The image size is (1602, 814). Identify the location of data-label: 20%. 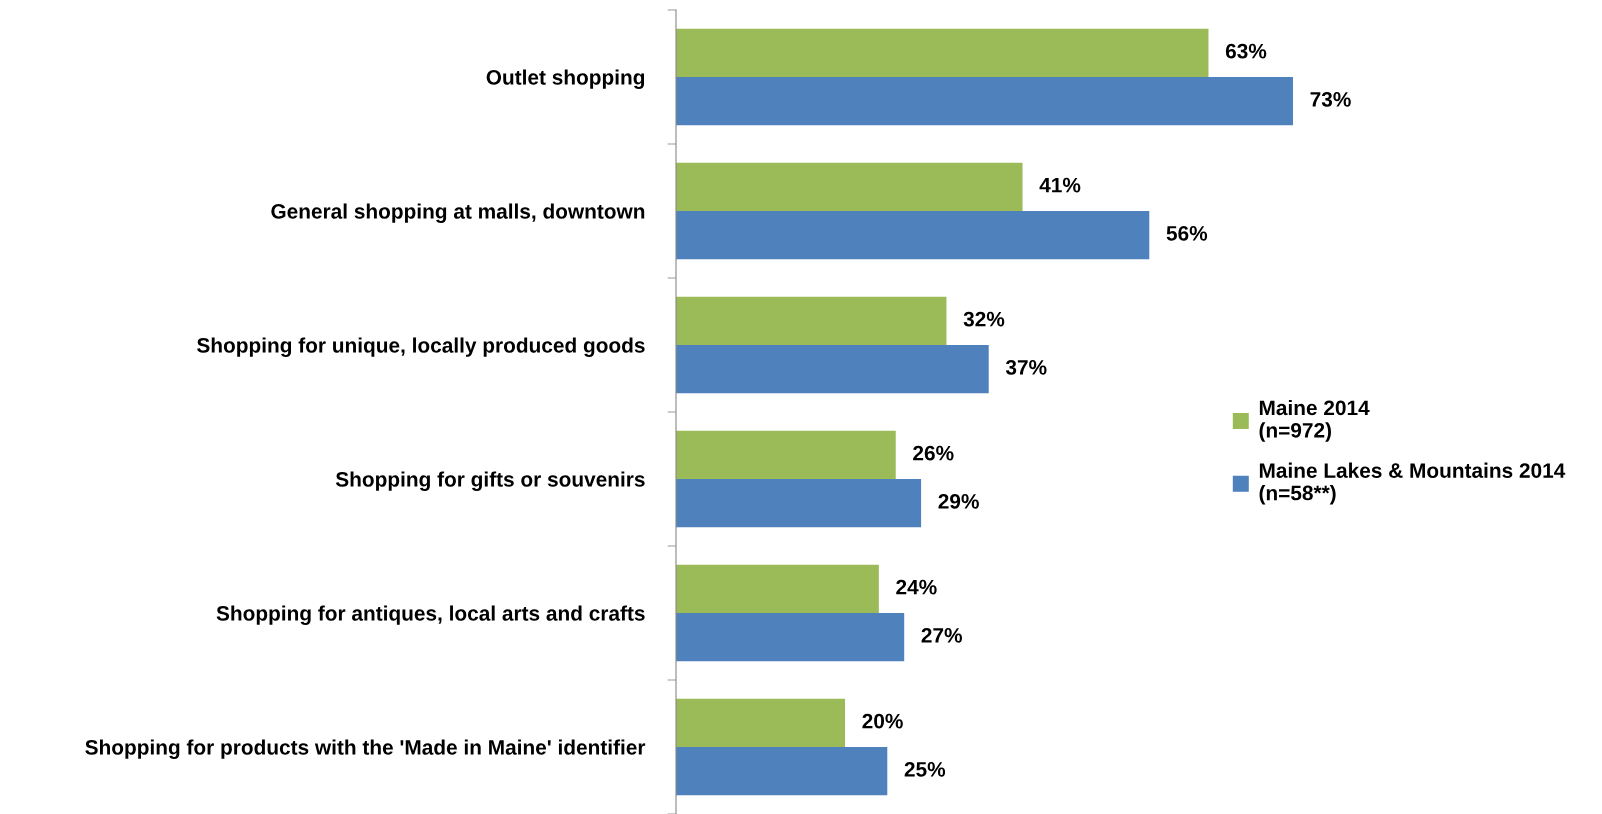
(882, 721).